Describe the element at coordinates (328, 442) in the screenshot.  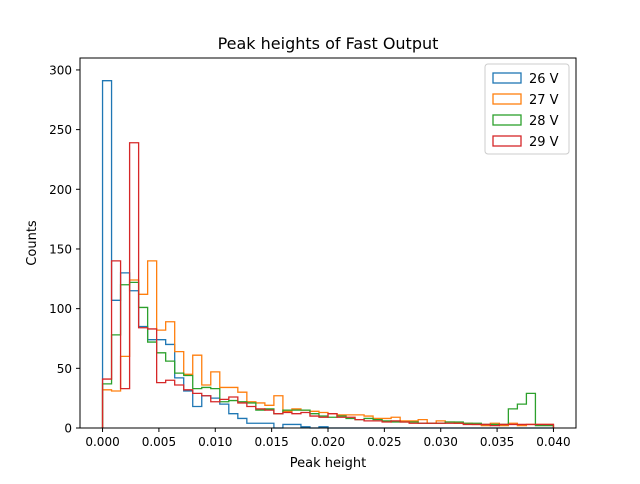
I see `x-tick-label: 0.020` at that location.